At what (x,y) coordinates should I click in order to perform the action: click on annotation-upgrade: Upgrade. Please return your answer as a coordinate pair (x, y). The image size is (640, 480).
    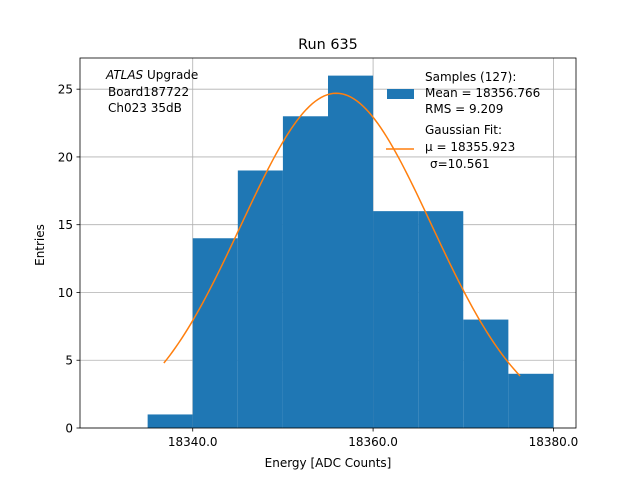
    Looking at the image, I should click on (170, 75).